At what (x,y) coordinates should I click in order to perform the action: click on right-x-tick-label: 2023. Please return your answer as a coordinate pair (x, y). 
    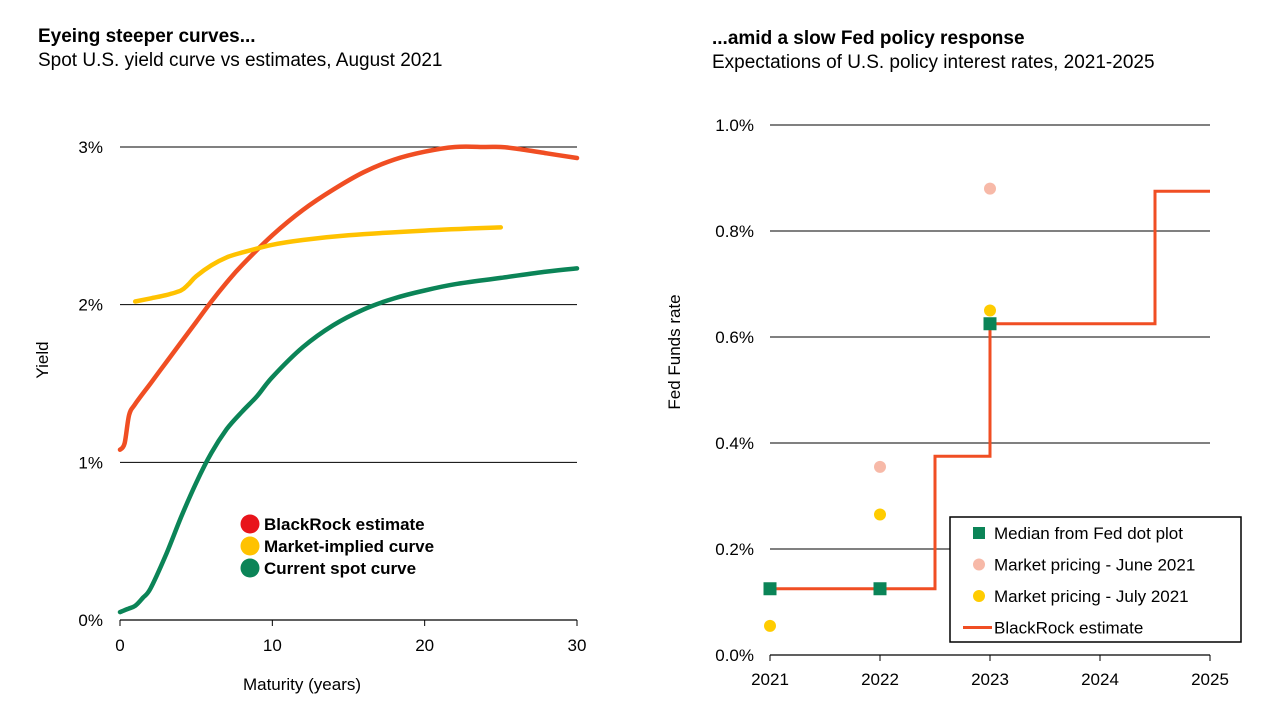
    Looking at the image, I should click on (990, 679).